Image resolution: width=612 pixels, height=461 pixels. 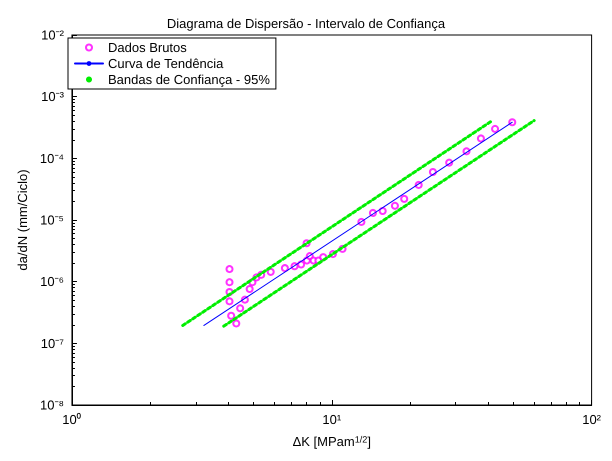 I want to click on legend-label: Curva de Tendência, so click(x=166, y=63).